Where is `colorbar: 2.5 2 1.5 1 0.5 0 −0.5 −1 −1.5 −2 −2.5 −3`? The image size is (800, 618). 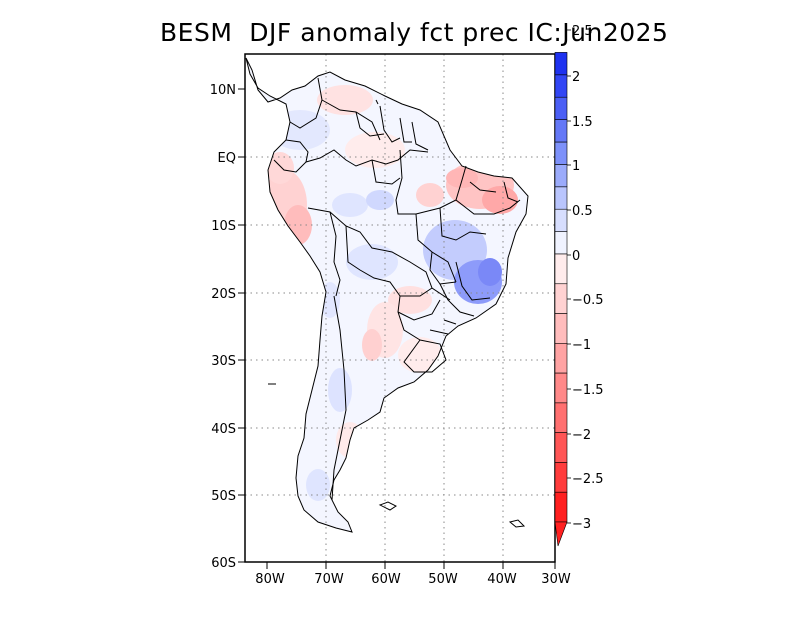
colorbar: 2.5 2 1.5 1 0.5 0 −0.5 −1 −1.5 −2 −2.5 −3 is located at coordinates (579, 285).